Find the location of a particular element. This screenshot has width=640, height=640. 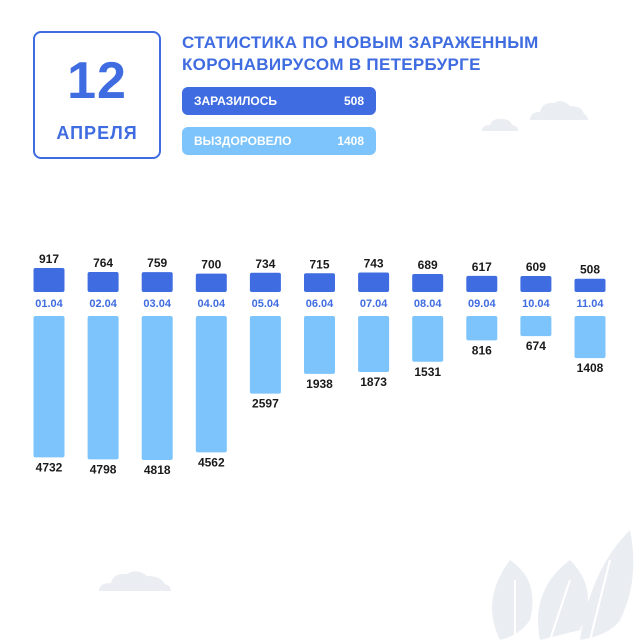

recovered-value-label: 1531 is located at coordinates (427, 372).